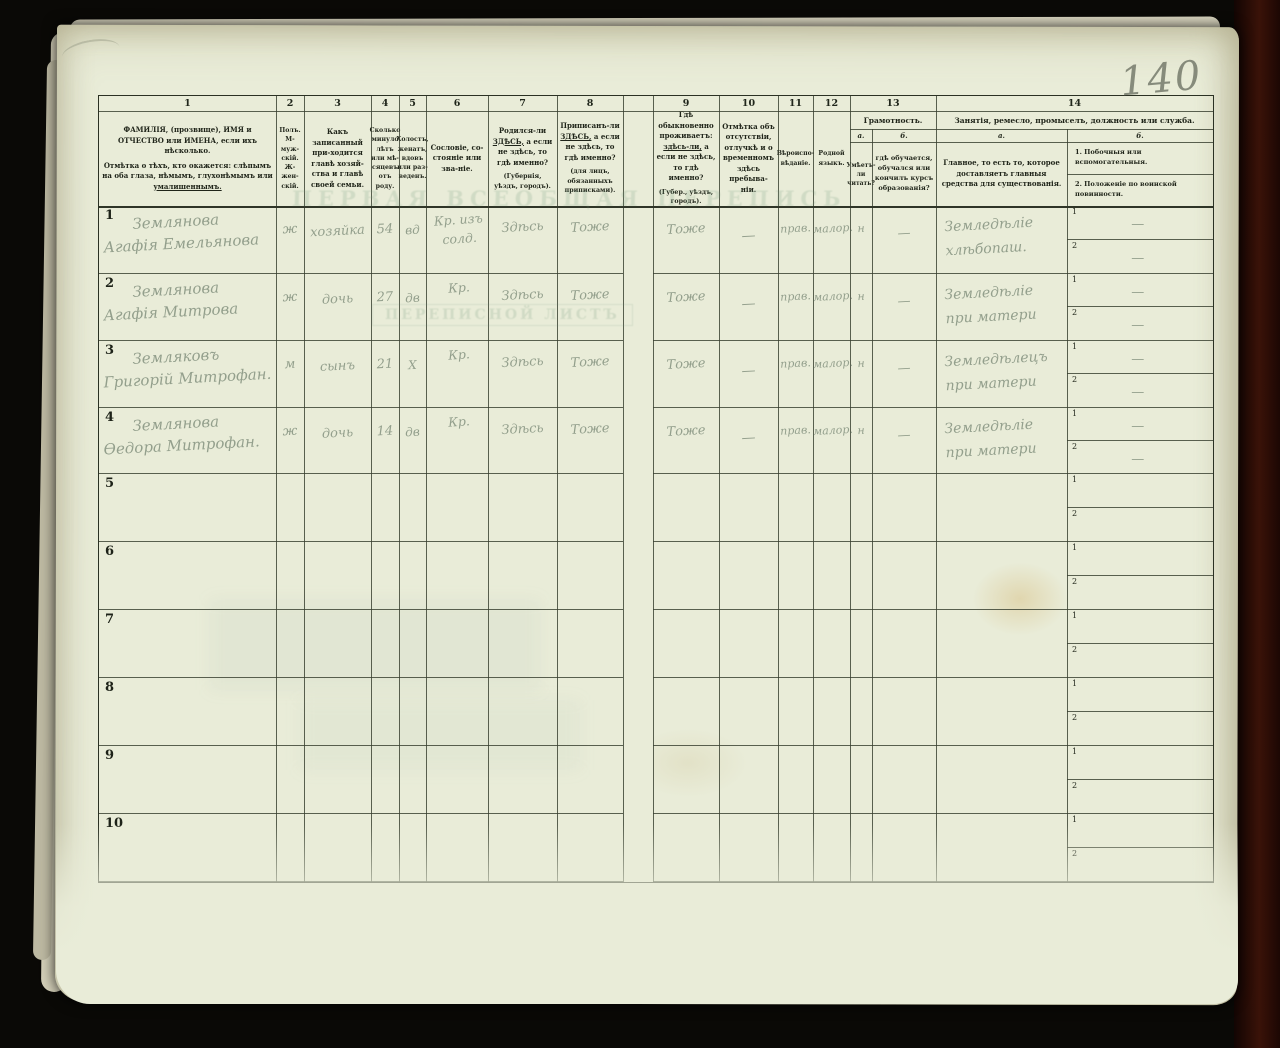 The image size is (1280, 1048). Describe the element at coordinates (337, 366) in the screenshot. I see `hw-rel: сынъ` at that location.